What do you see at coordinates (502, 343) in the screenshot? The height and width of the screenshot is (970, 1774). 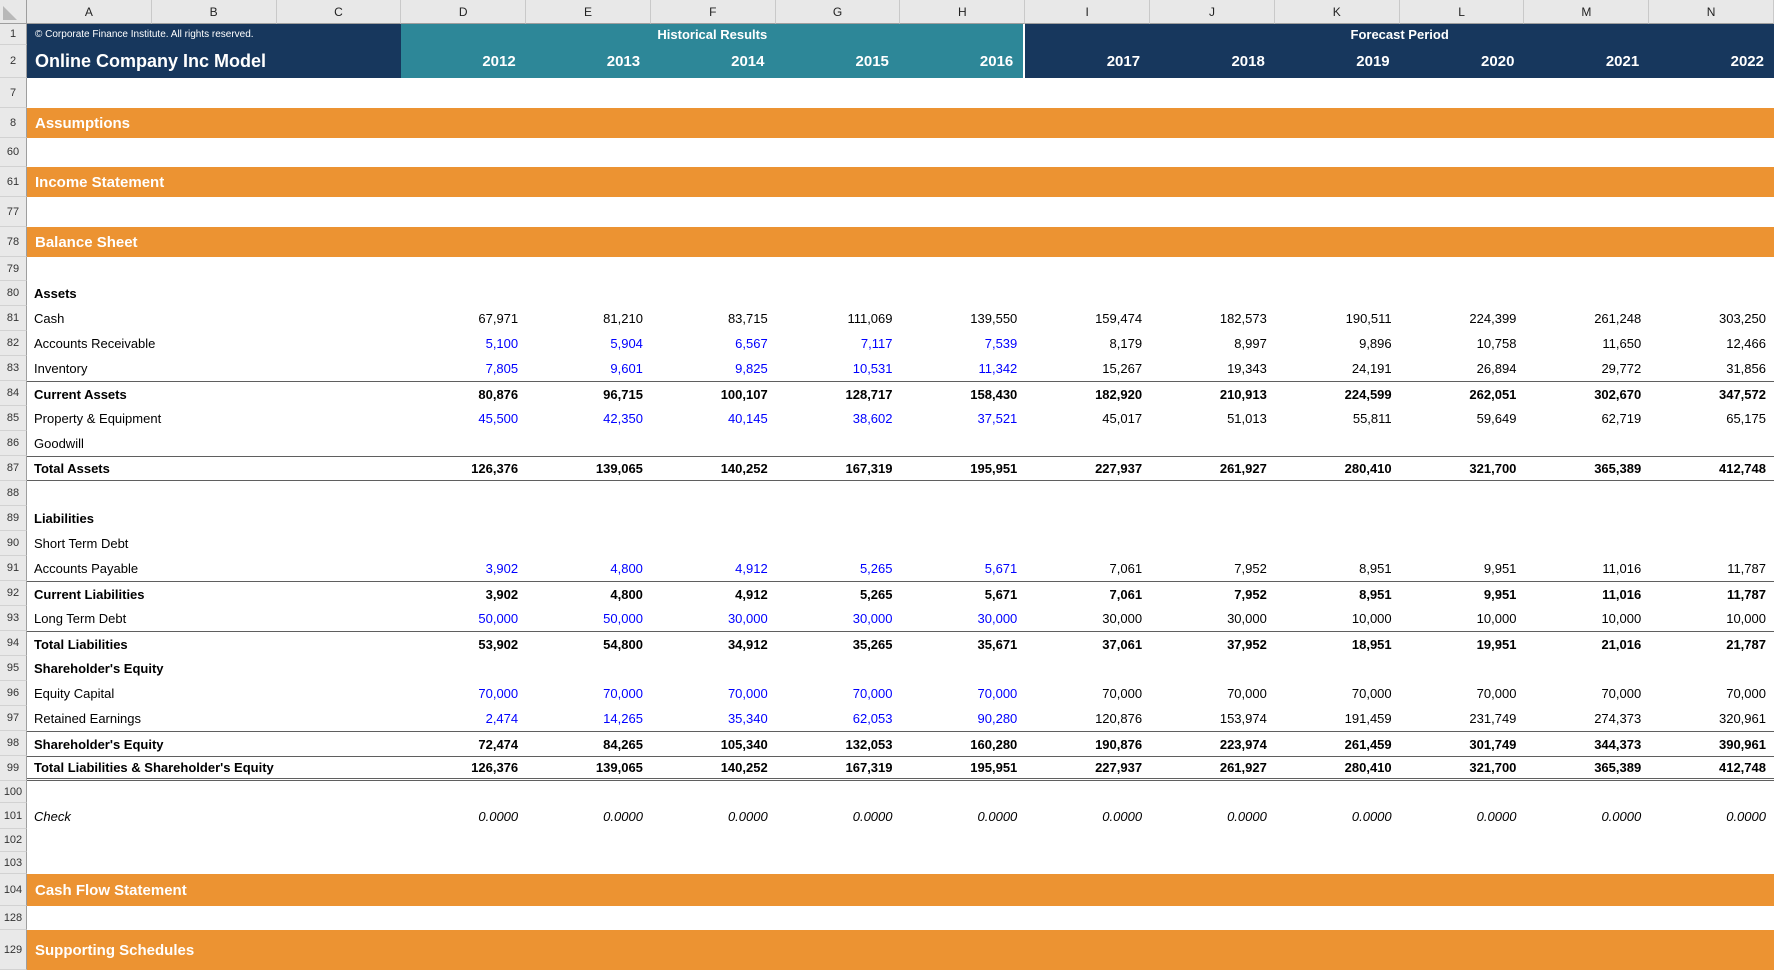 I see `cell-D82: 5,100` at bounding box center [502, 343].